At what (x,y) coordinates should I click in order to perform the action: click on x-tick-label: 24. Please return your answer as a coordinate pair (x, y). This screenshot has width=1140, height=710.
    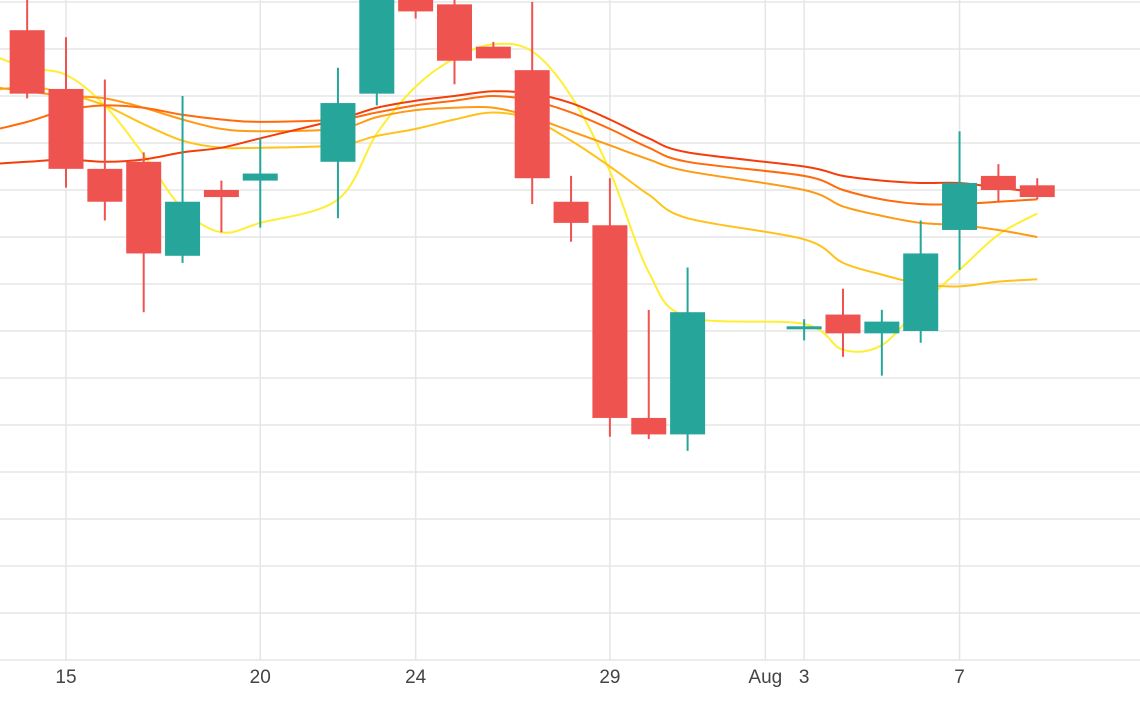
    Looking at the image, I should click on (416, 677).